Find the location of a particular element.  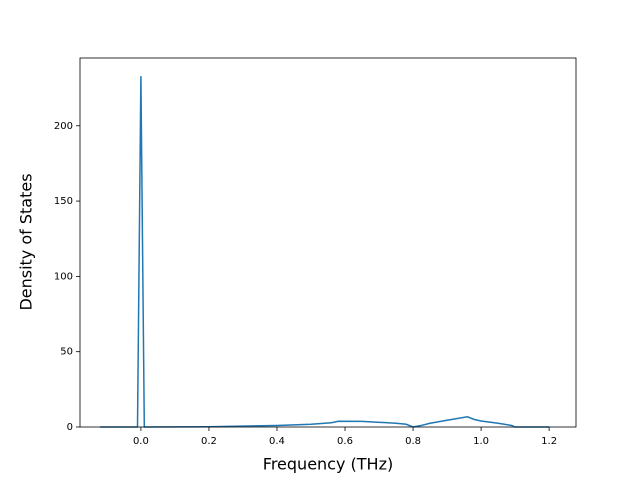

x-axis-label: Frequency (THz) is located at coordinates (328, 464).